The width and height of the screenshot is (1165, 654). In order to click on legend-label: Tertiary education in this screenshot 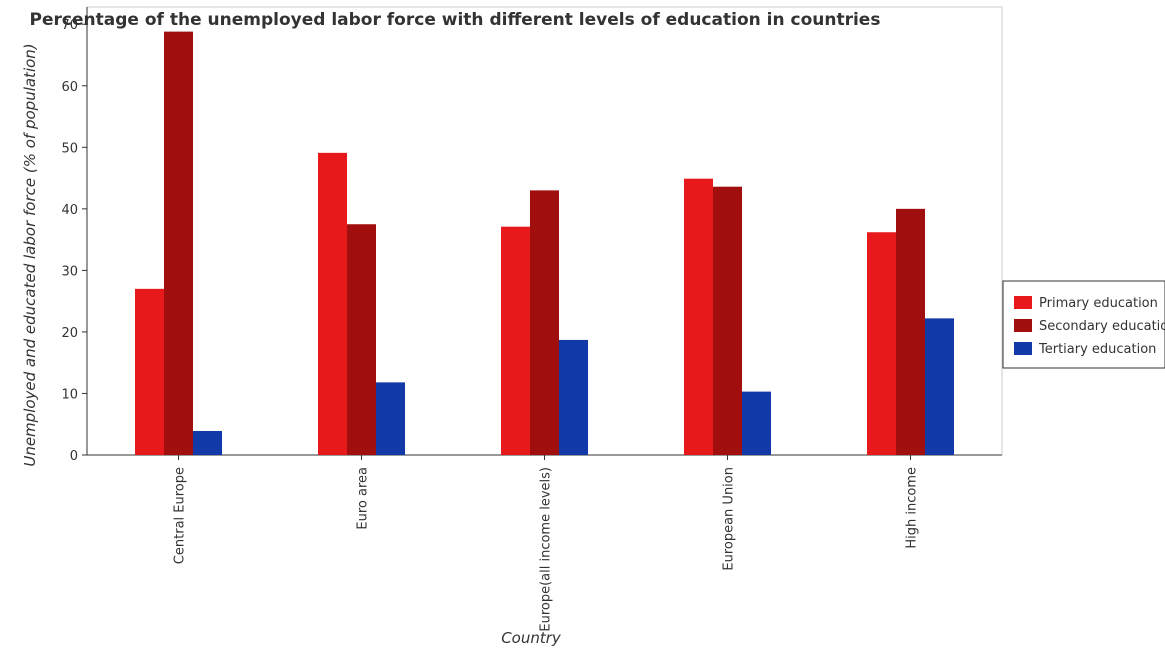, I will do `click(1097, 349)`.